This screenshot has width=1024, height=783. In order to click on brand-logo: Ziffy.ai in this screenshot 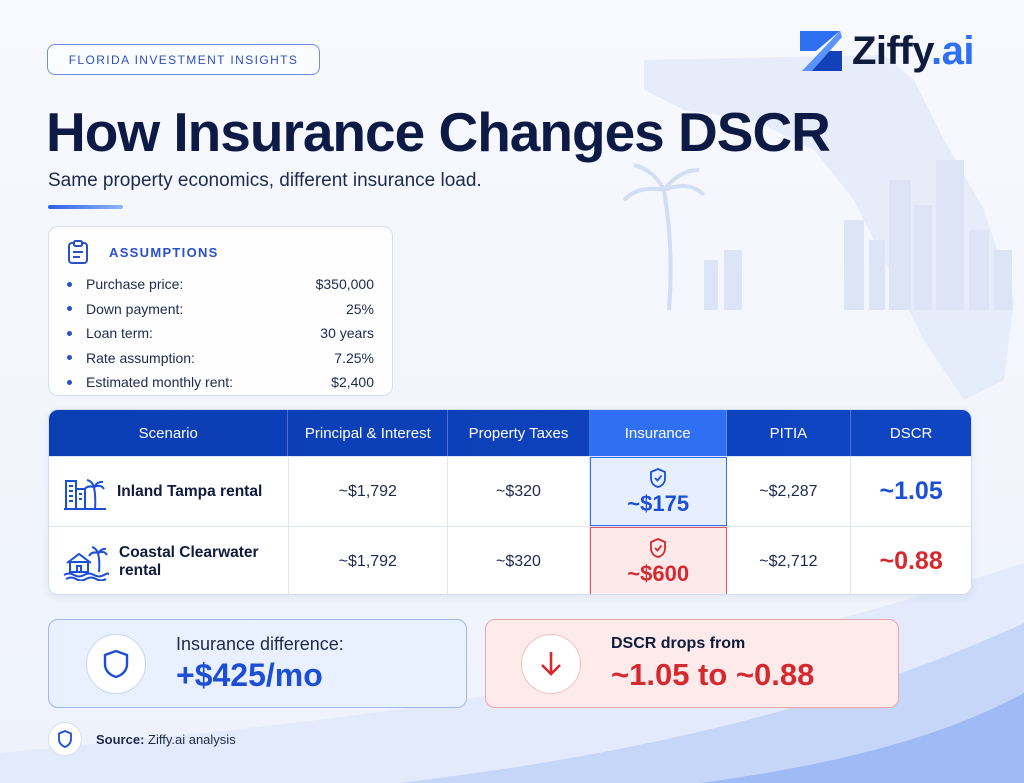, I will do `click(901, 51)`.